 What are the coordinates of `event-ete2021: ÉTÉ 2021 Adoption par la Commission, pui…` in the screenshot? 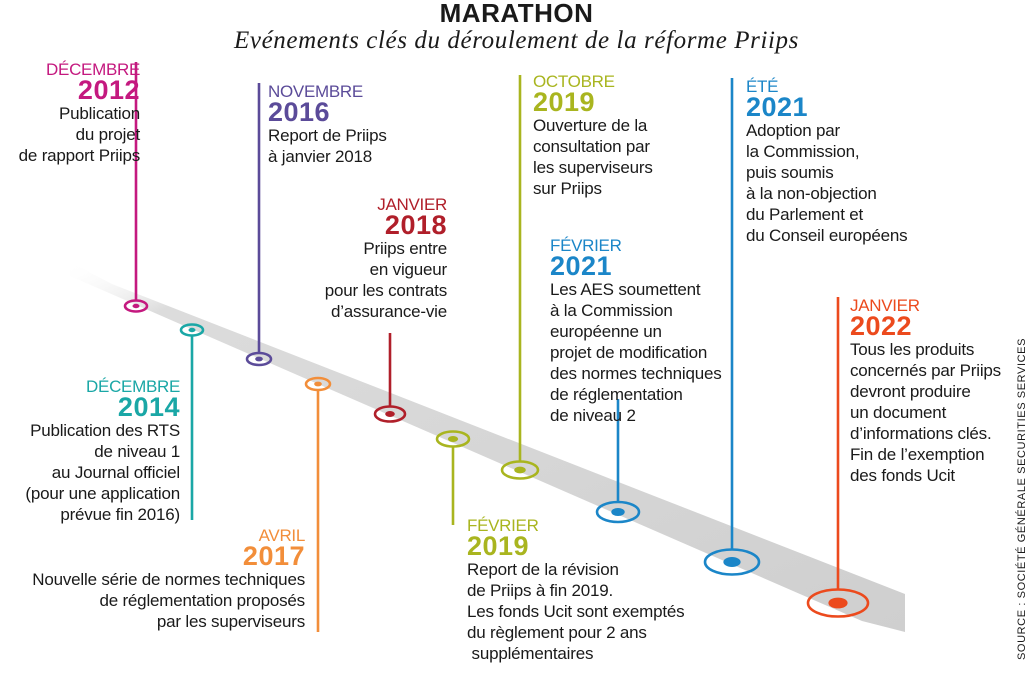 It's located at (827, 161).